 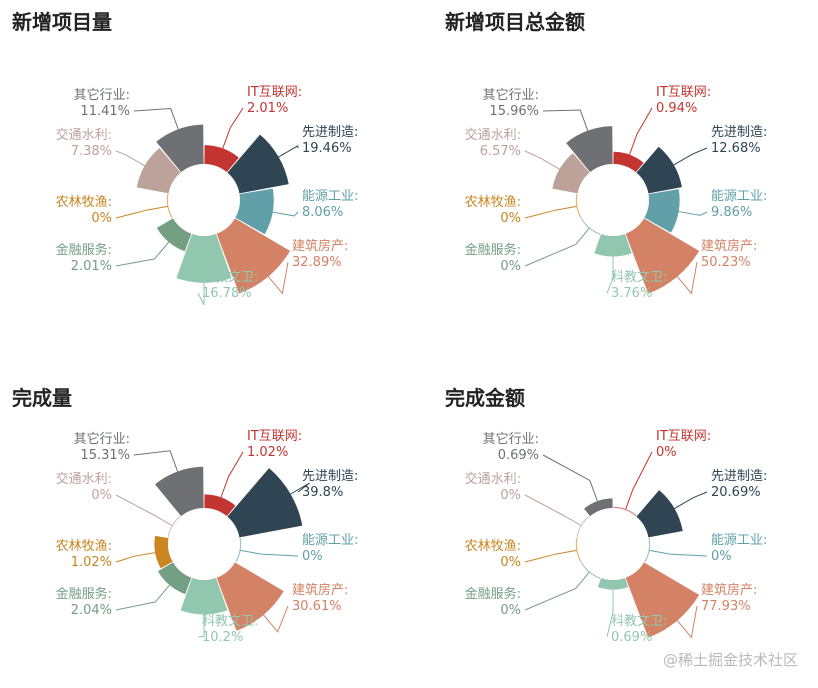 What do you see at coordinates (666, 452) in the screenshot?
I see `label-value-it: 0%` at bounding box center [666, 452].